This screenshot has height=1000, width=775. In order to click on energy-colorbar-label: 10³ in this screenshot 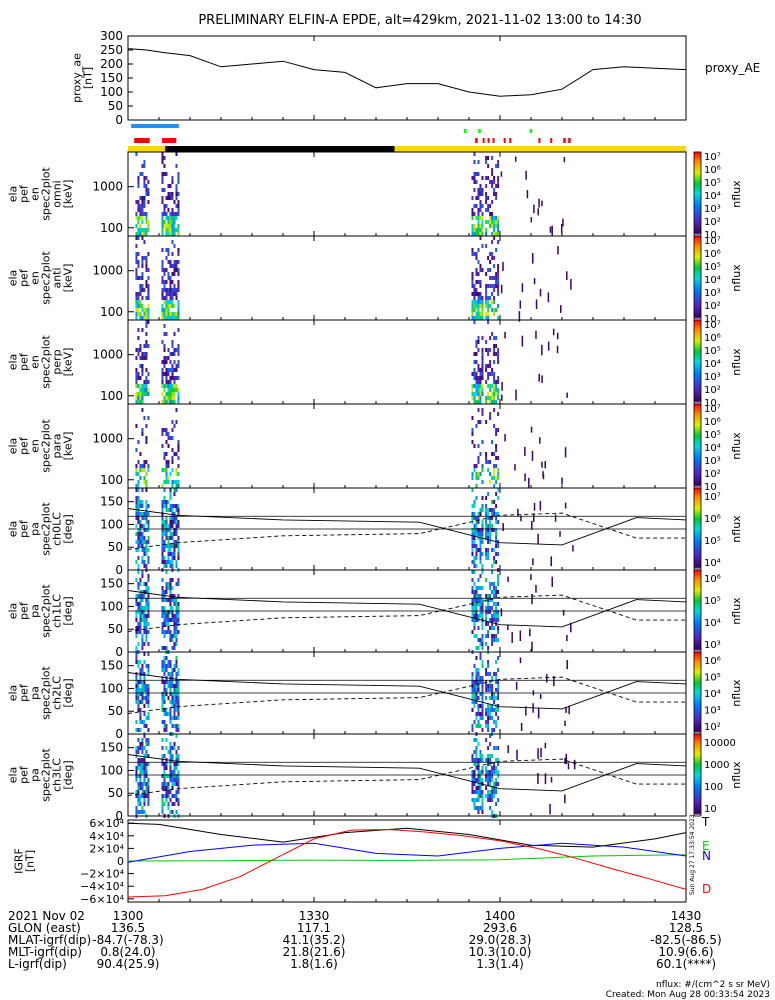, I will do `click(712, 209)`.